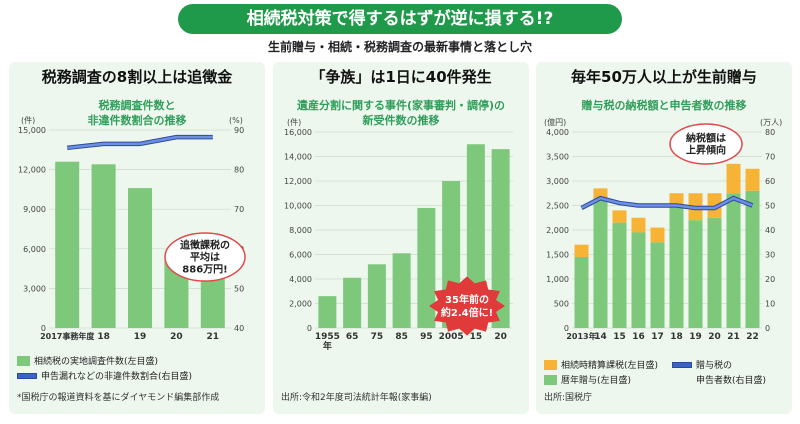 The image size is (800, 424). Describe the element at coordinates (401, 120) in the screenshot. I see `panel-subtitle-line2: 新受件数の推移` at that location.